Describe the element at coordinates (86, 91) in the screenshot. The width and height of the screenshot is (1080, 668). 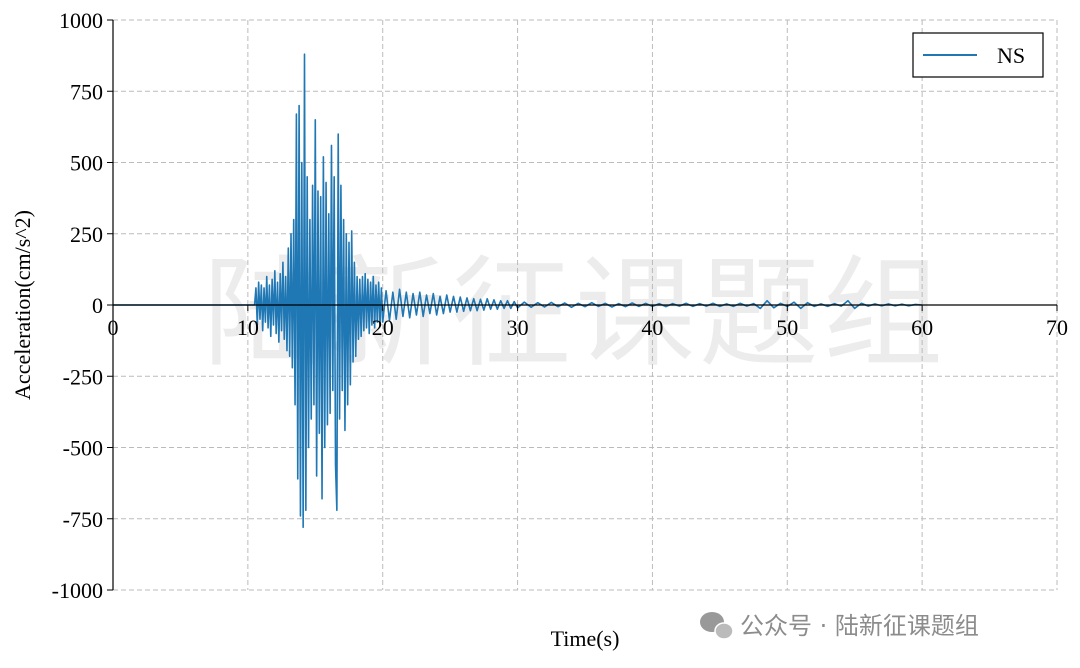
I see `y-tick-label: 750` at that location.